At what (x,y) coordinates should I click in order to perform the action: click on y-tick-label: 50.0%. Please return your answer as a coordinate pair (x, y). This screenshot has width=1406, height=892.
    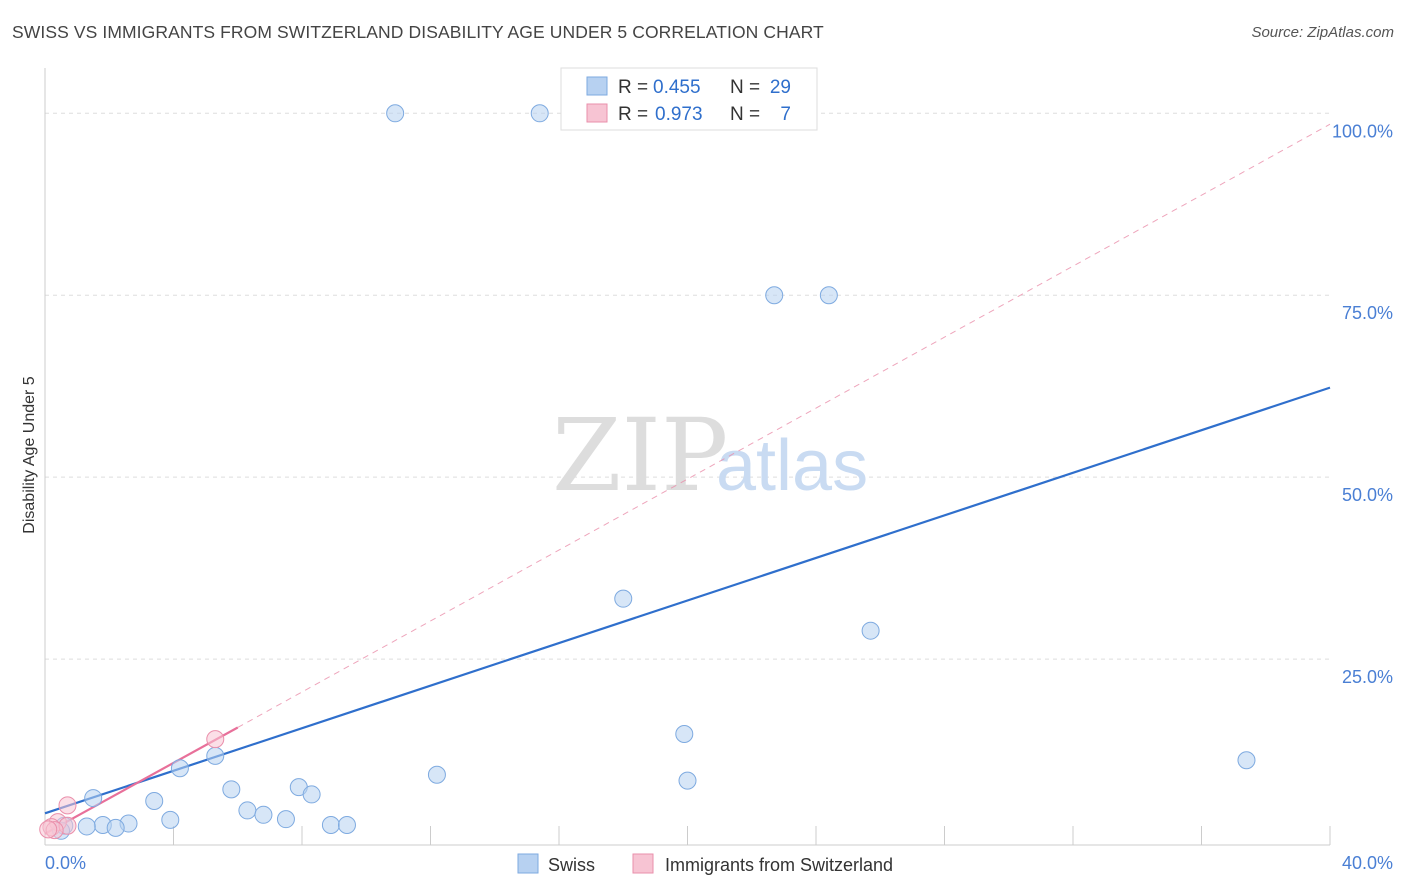
    Looking at the image, I should click on (1367, 495).